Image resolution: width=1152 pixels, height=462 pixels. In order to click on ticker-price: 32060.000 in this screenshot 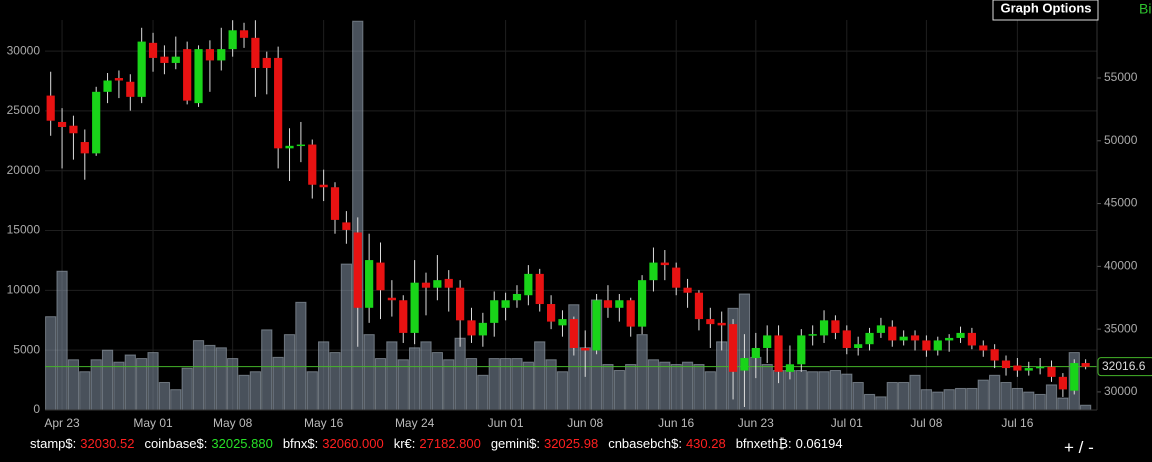, I will do `click(353, 443)`.